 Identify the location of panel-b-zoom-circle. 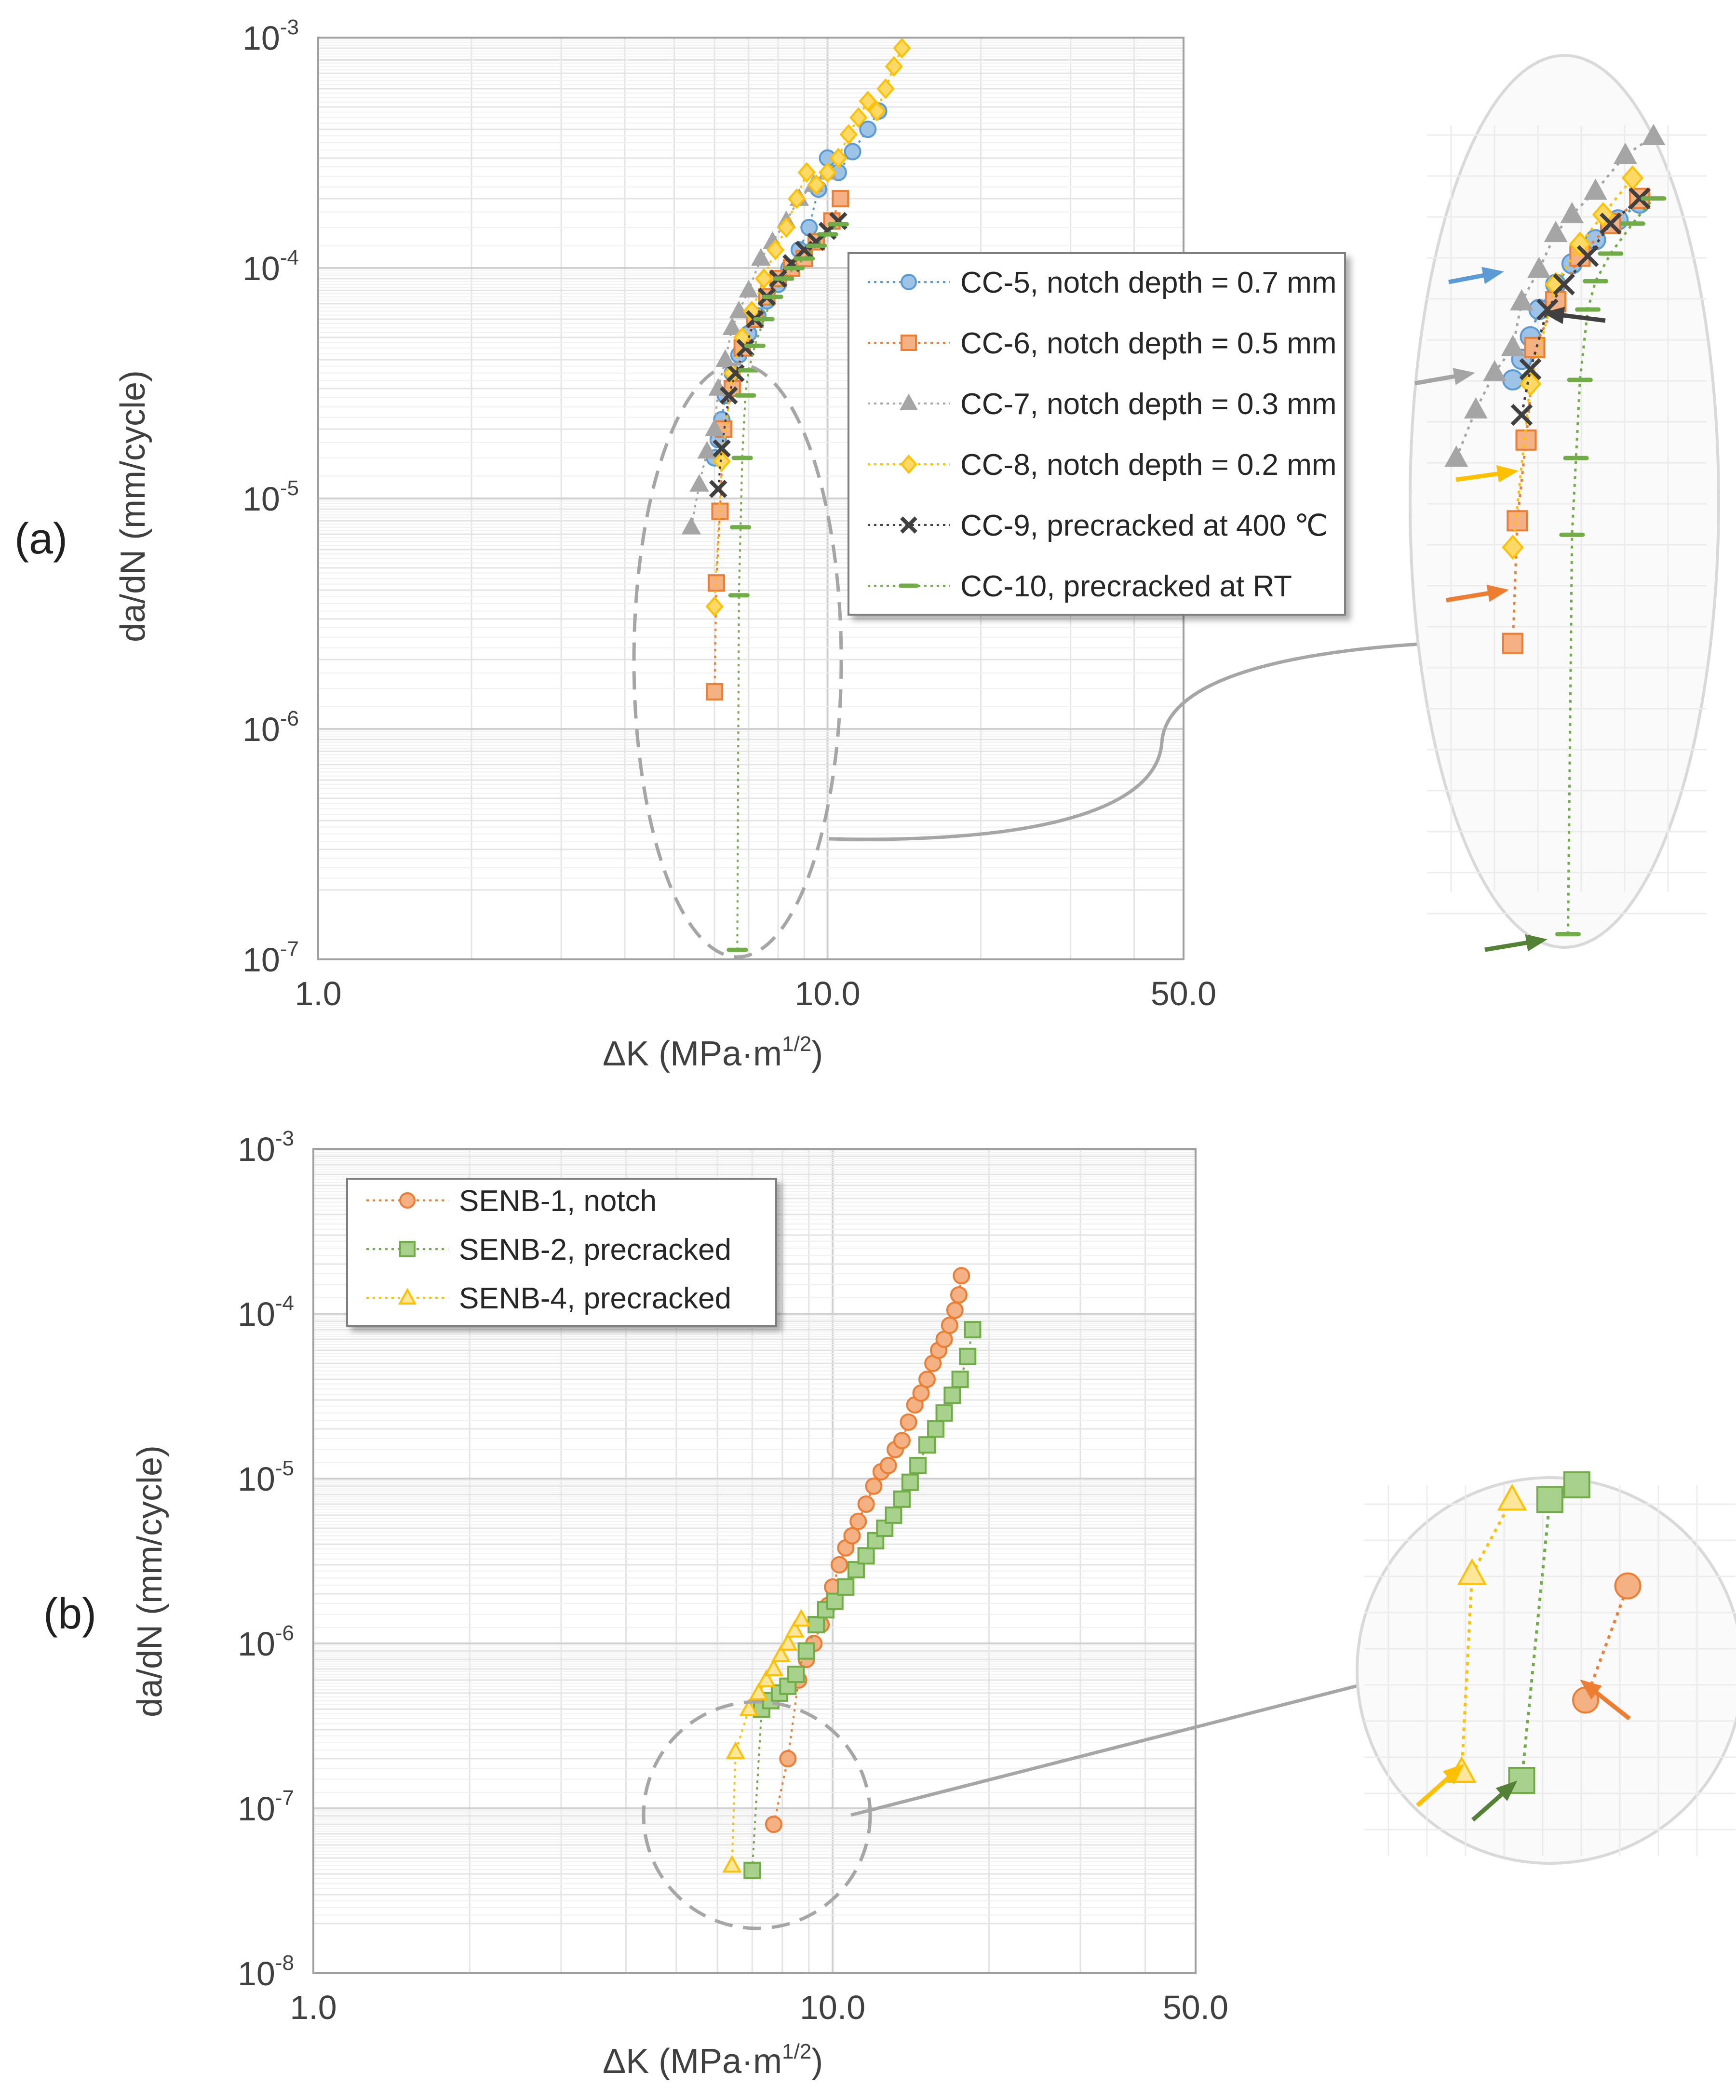
(757, 1815).